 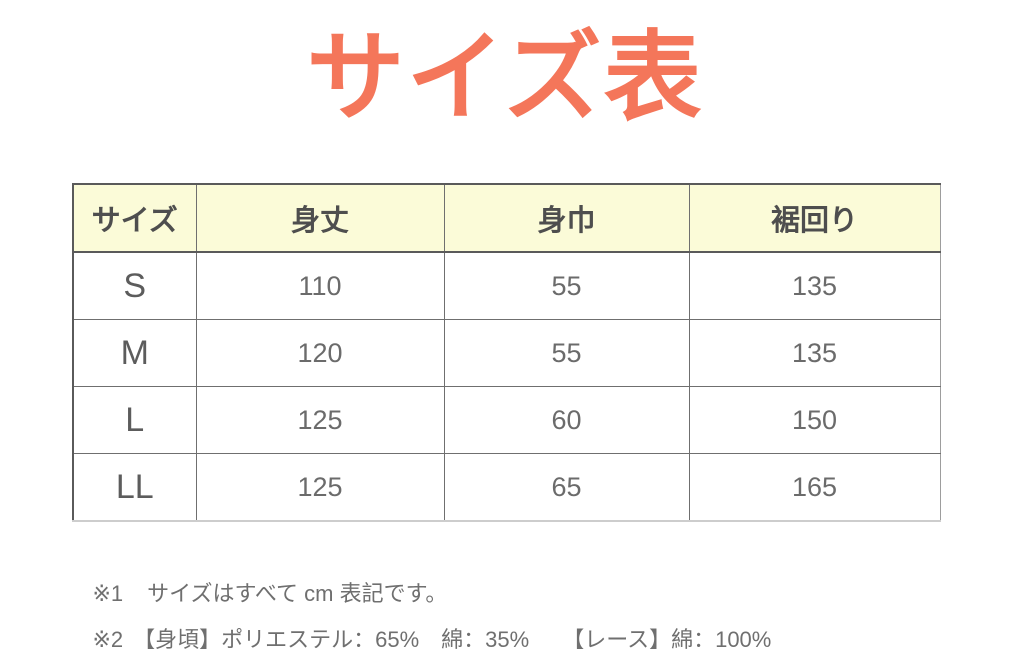 I want to click on header-cell-body-length: 身丈, so click(x=320, y=218).